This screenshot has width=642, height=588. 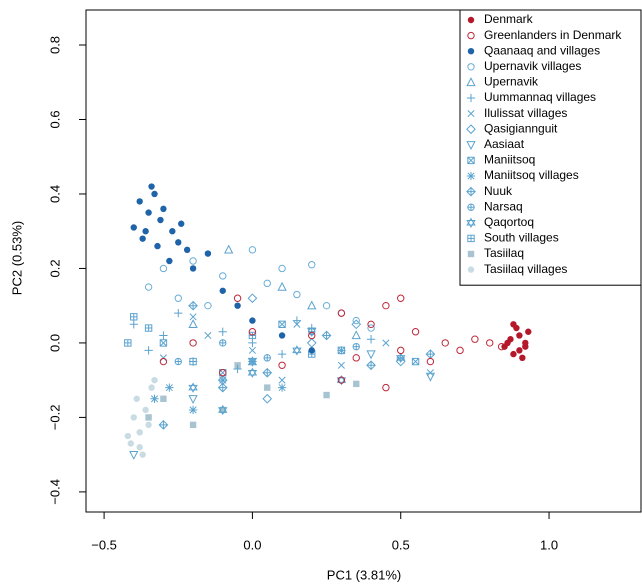 I want to click on y-tick-label: −0.2, so click(x=54, y=418).